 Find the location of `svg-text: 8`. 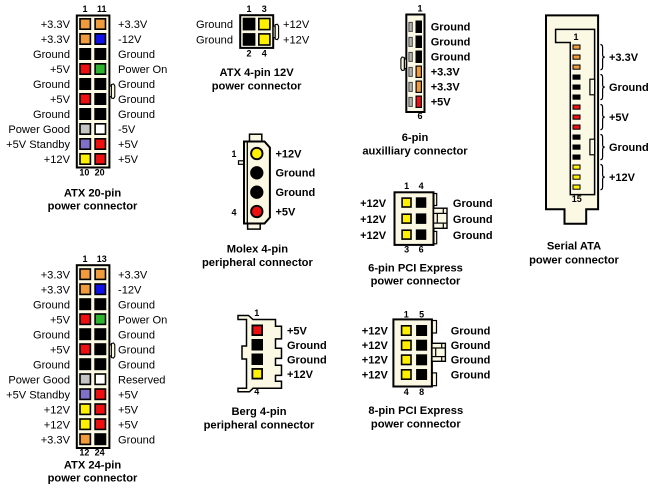

svg-text: 8 is located at coordinates (421, 392).